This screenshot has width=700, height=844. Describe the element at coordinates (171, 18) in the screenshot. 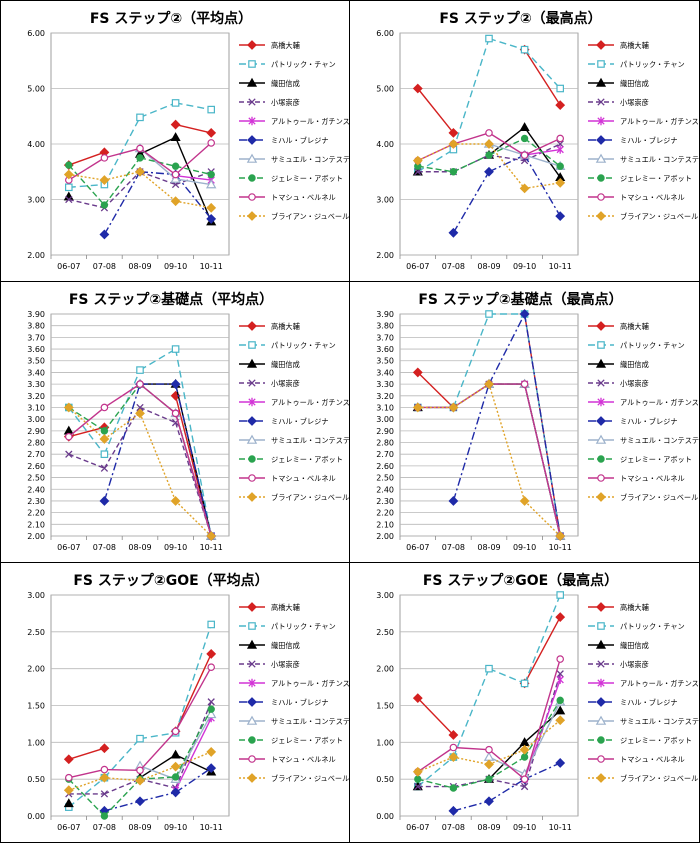

I see `chart-title: FS ステップ②（平均点）` at that location.